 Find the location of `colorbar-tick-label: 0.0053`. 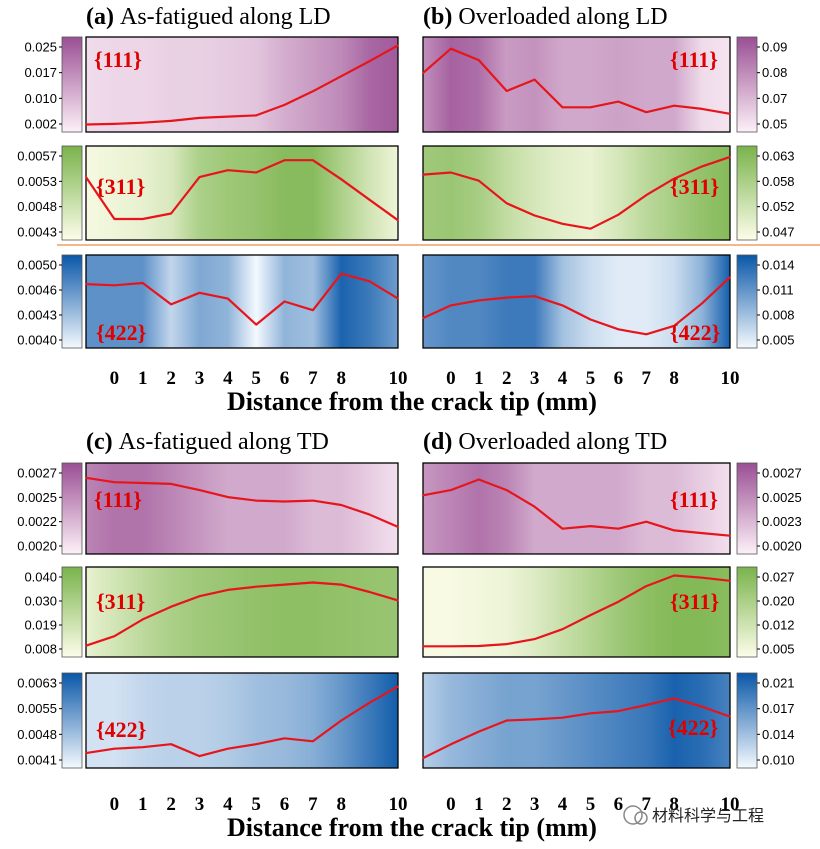

colorbar-tick-label: 0.0053 is located at coordinates (37, 181).